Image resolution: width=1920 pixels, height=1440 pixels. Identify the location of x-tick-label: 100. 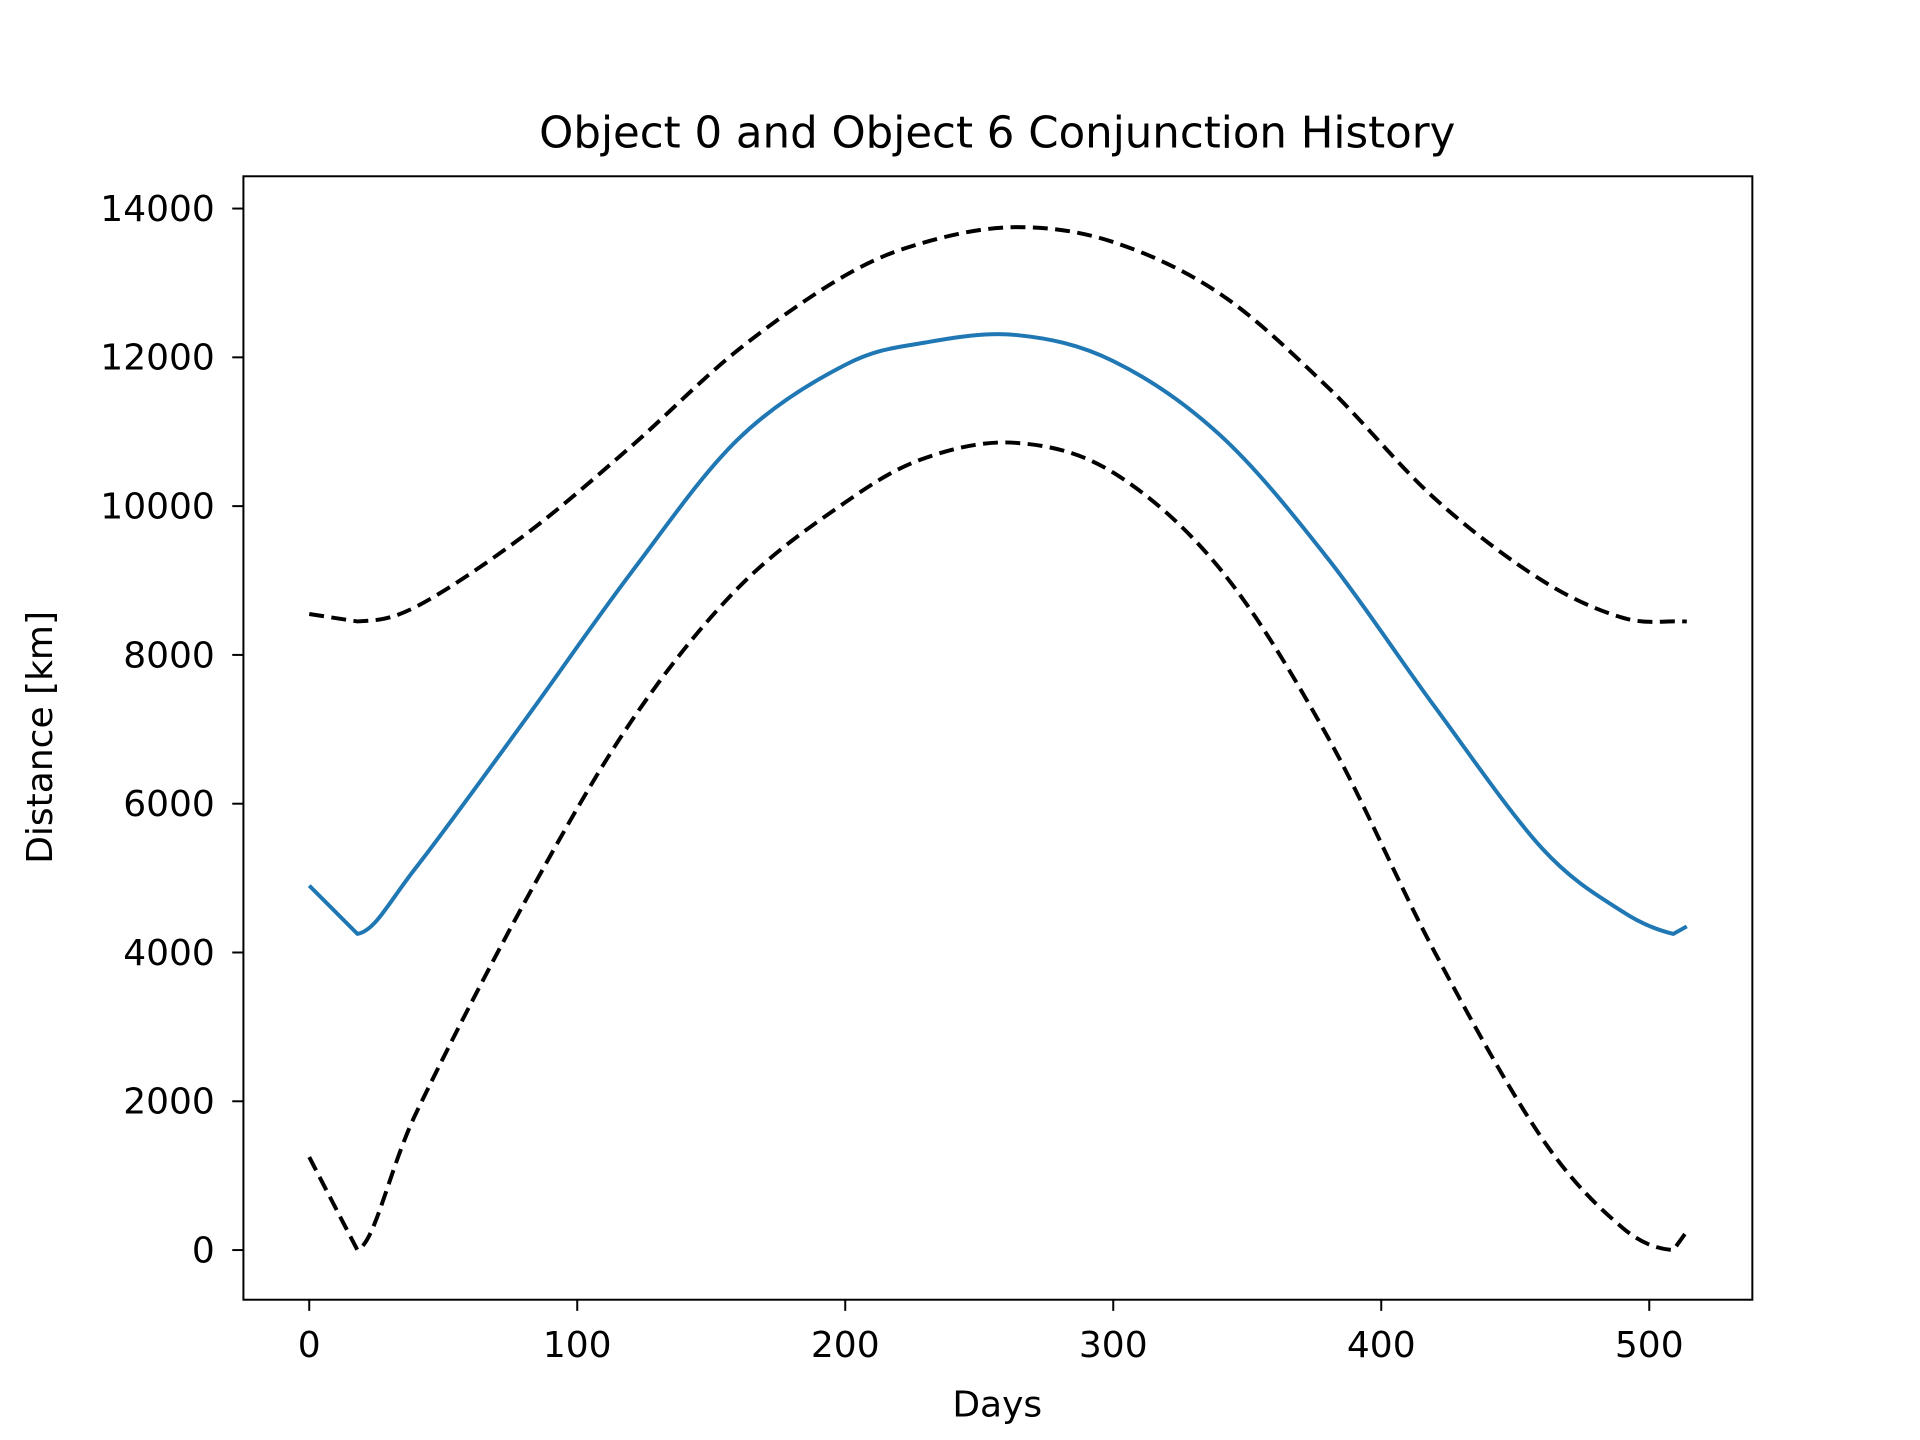
(577, 1345).